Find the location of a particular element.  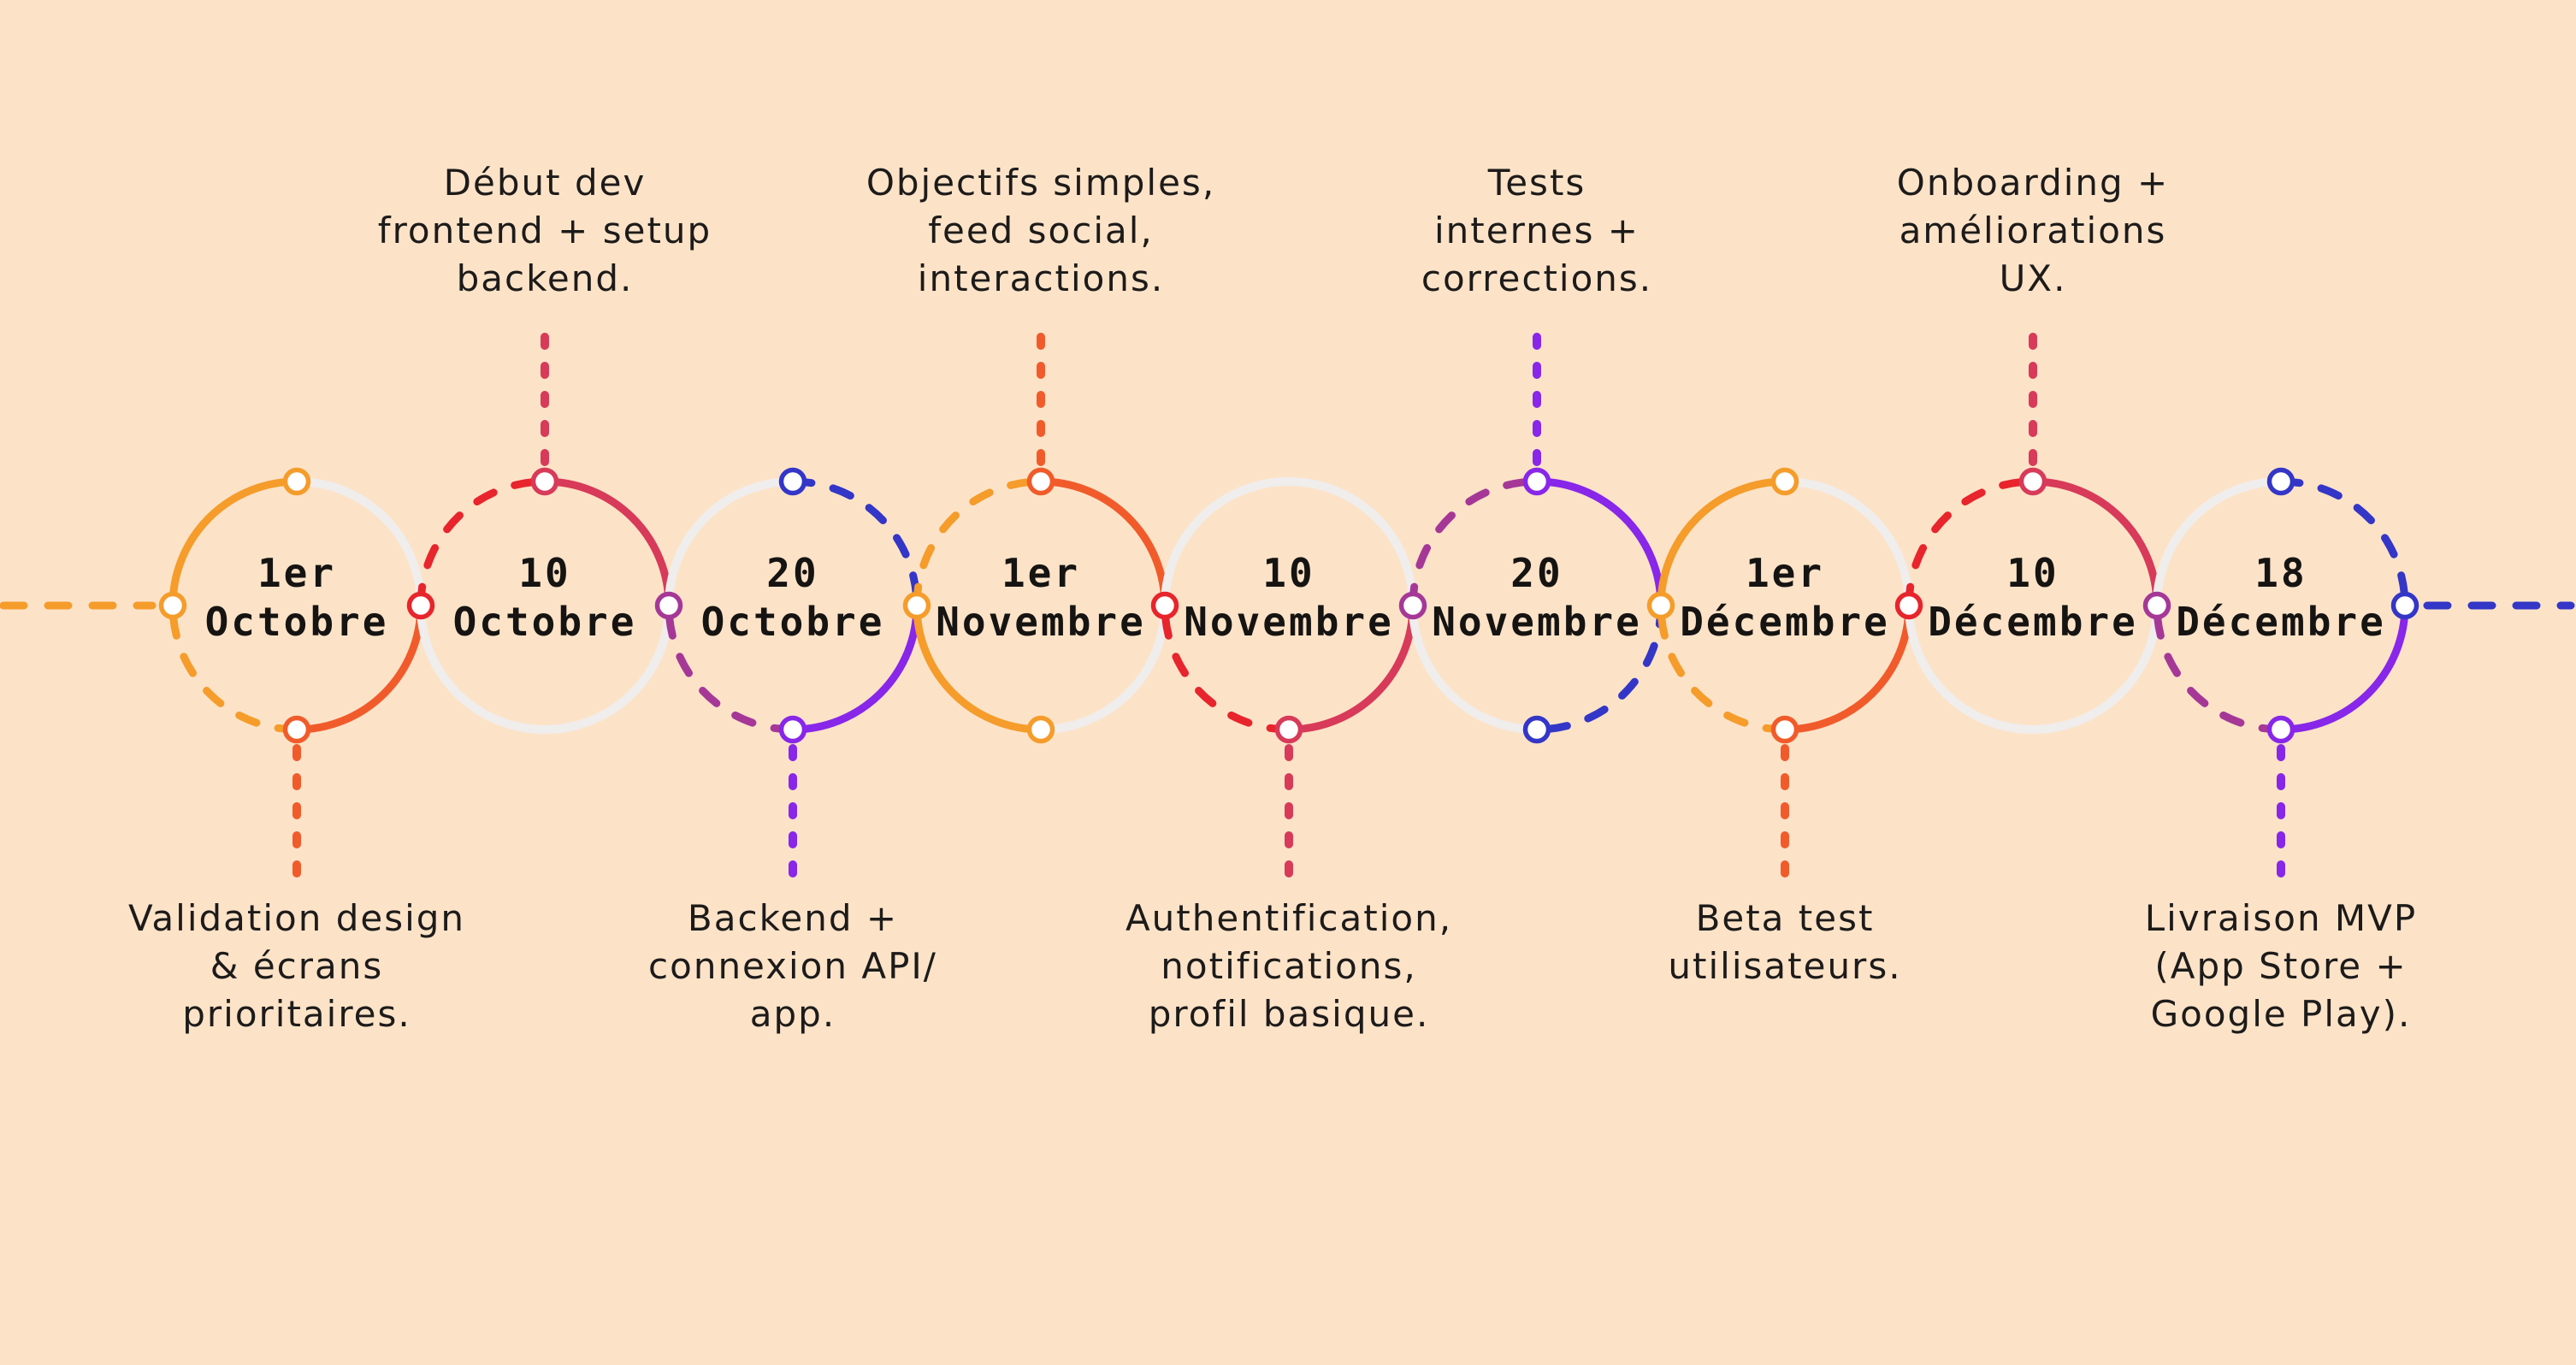

milestone-date-8: 10 Décembre is located at coordinates (2033, 598).